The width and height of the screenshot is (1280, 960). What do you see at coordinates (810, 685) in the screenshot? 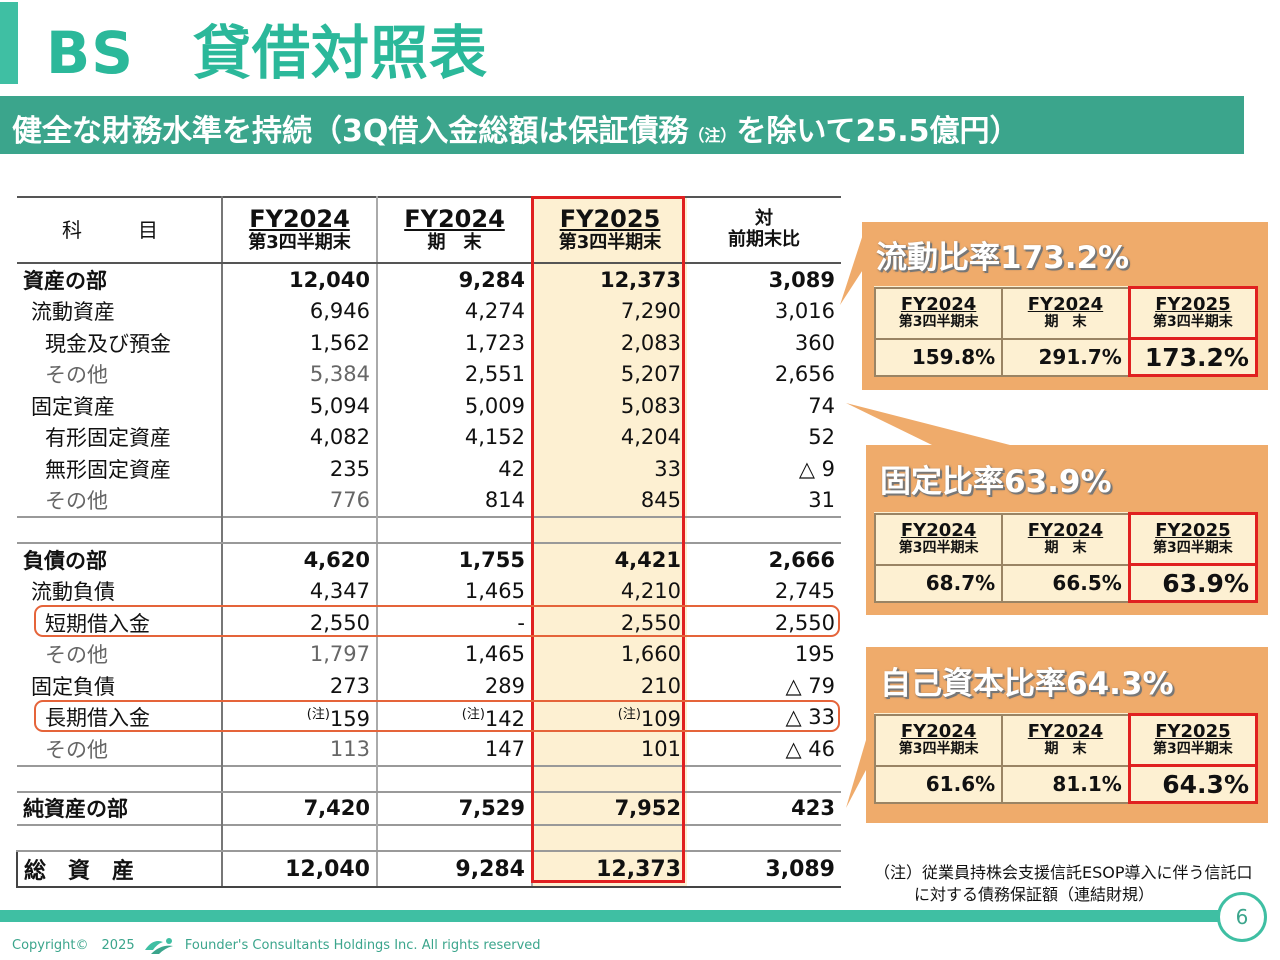
I see `row-value: △ 79` at bounding box center [810, 685].